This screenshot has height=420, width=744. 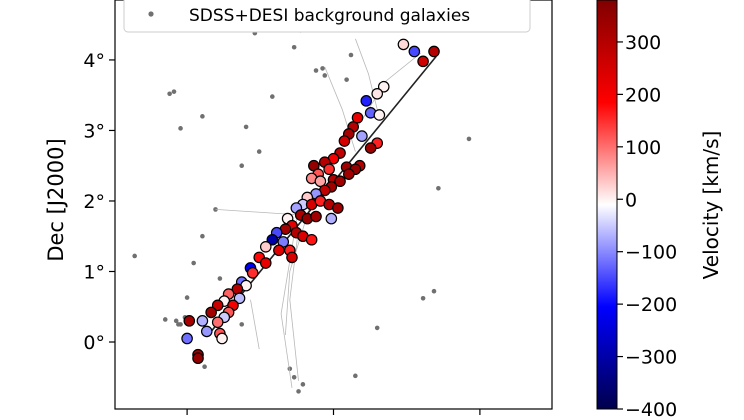 What do you see at coordinates (651, 358) in the screenshot?
I see `colorbar-tick-label: −300` at bounding box center [651, 358].